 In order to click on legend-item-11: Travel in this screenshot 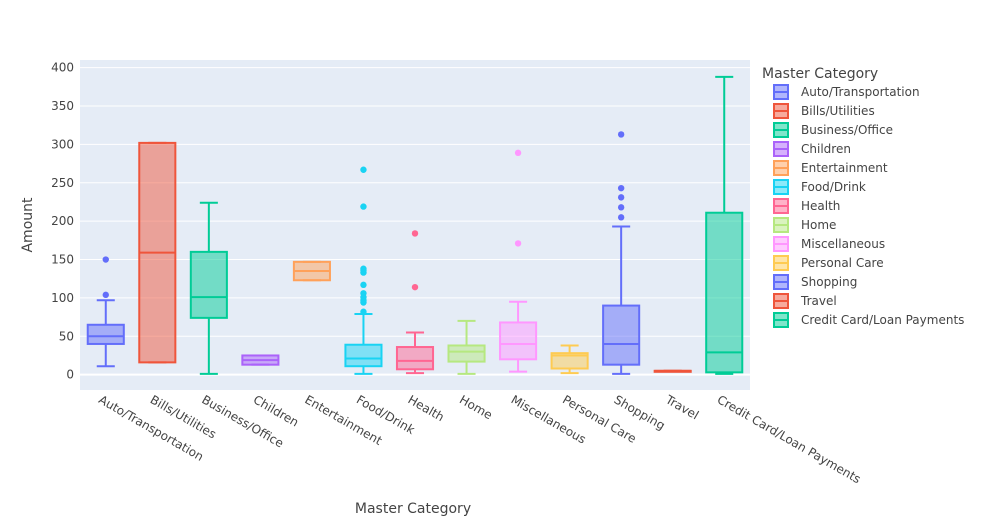, I will do `click(805, 301)`.